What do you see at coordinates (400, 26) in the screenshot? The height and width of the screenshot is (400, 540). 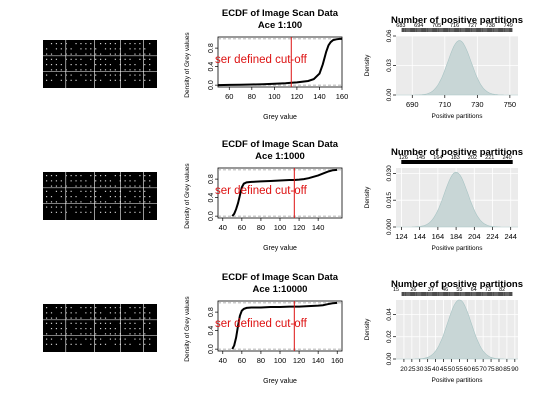 I see `density-top-tick-label: 683` at bounding box center [400, 26].